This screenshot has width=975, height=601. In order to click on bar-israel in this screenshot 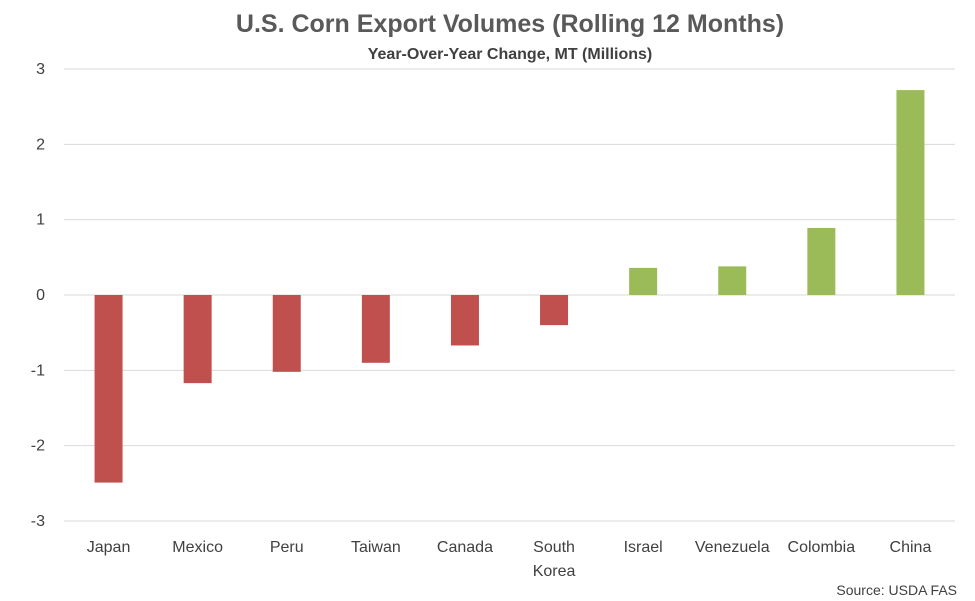, I will do `click(643, 281)`.